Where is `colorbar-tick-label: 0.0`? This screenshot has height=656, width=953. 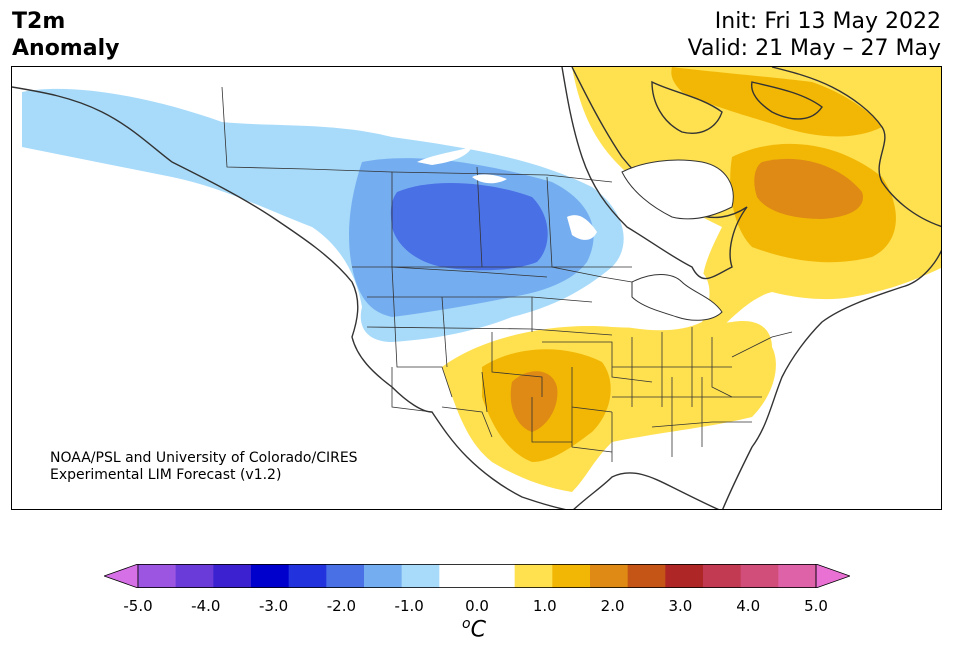 colorbar-tick-label: 0.0 is located at coordinates (477, 606).